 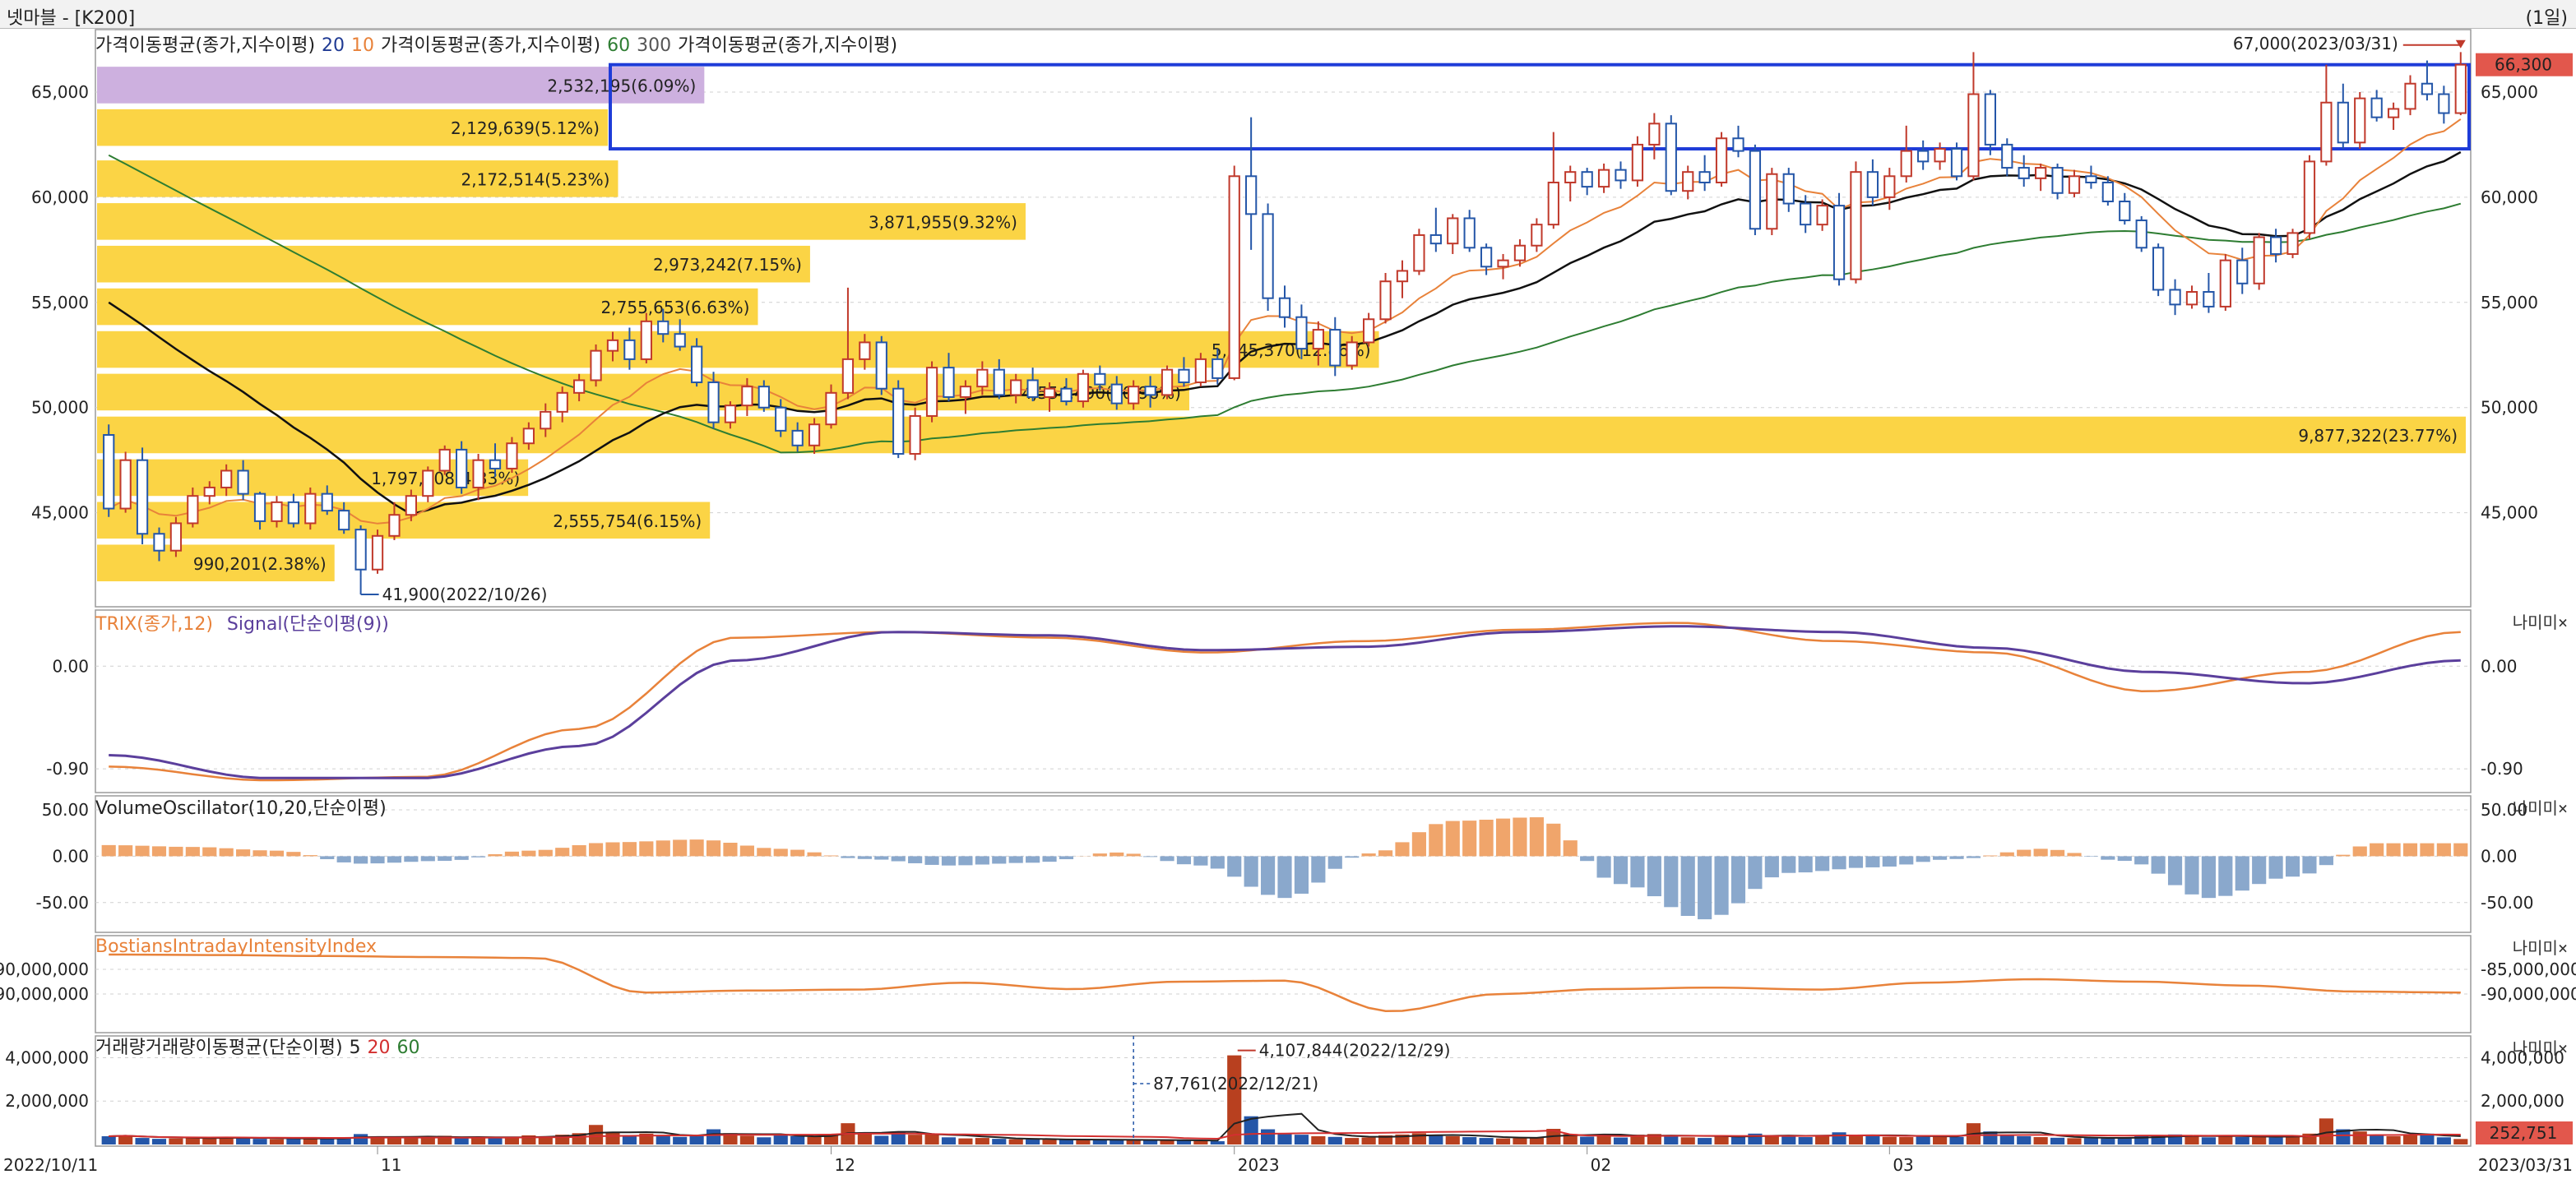 What do you see at coordinates (536, 179) in the screenshot?
I see `volume-profile-label: 2,172,514(5.23%)` at bounding box center [536, 179].